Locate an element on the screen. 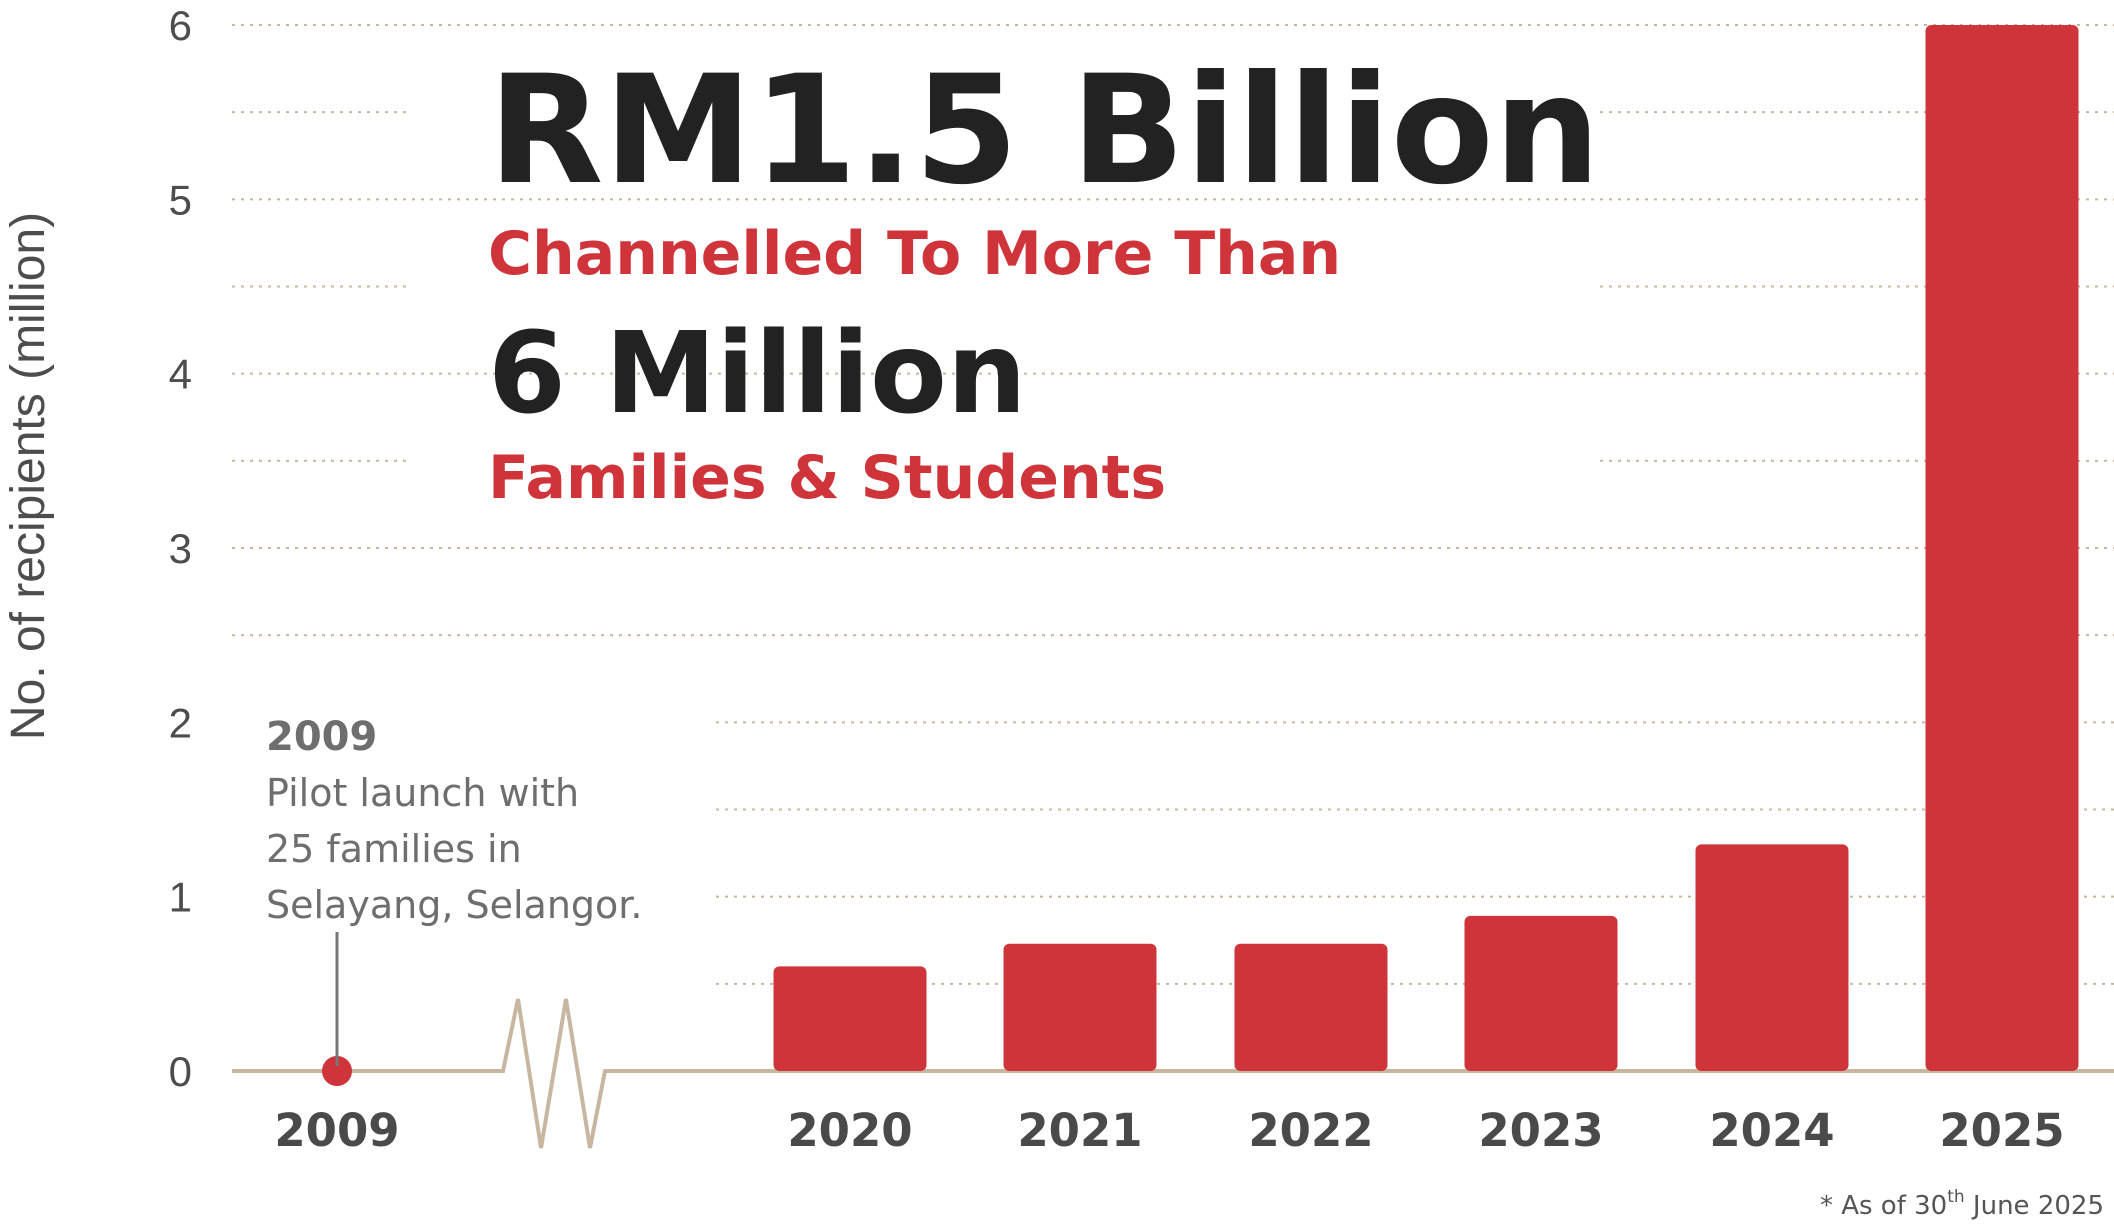  footnote-suffix: June 2025 is located at coordinates (2034, 1206).